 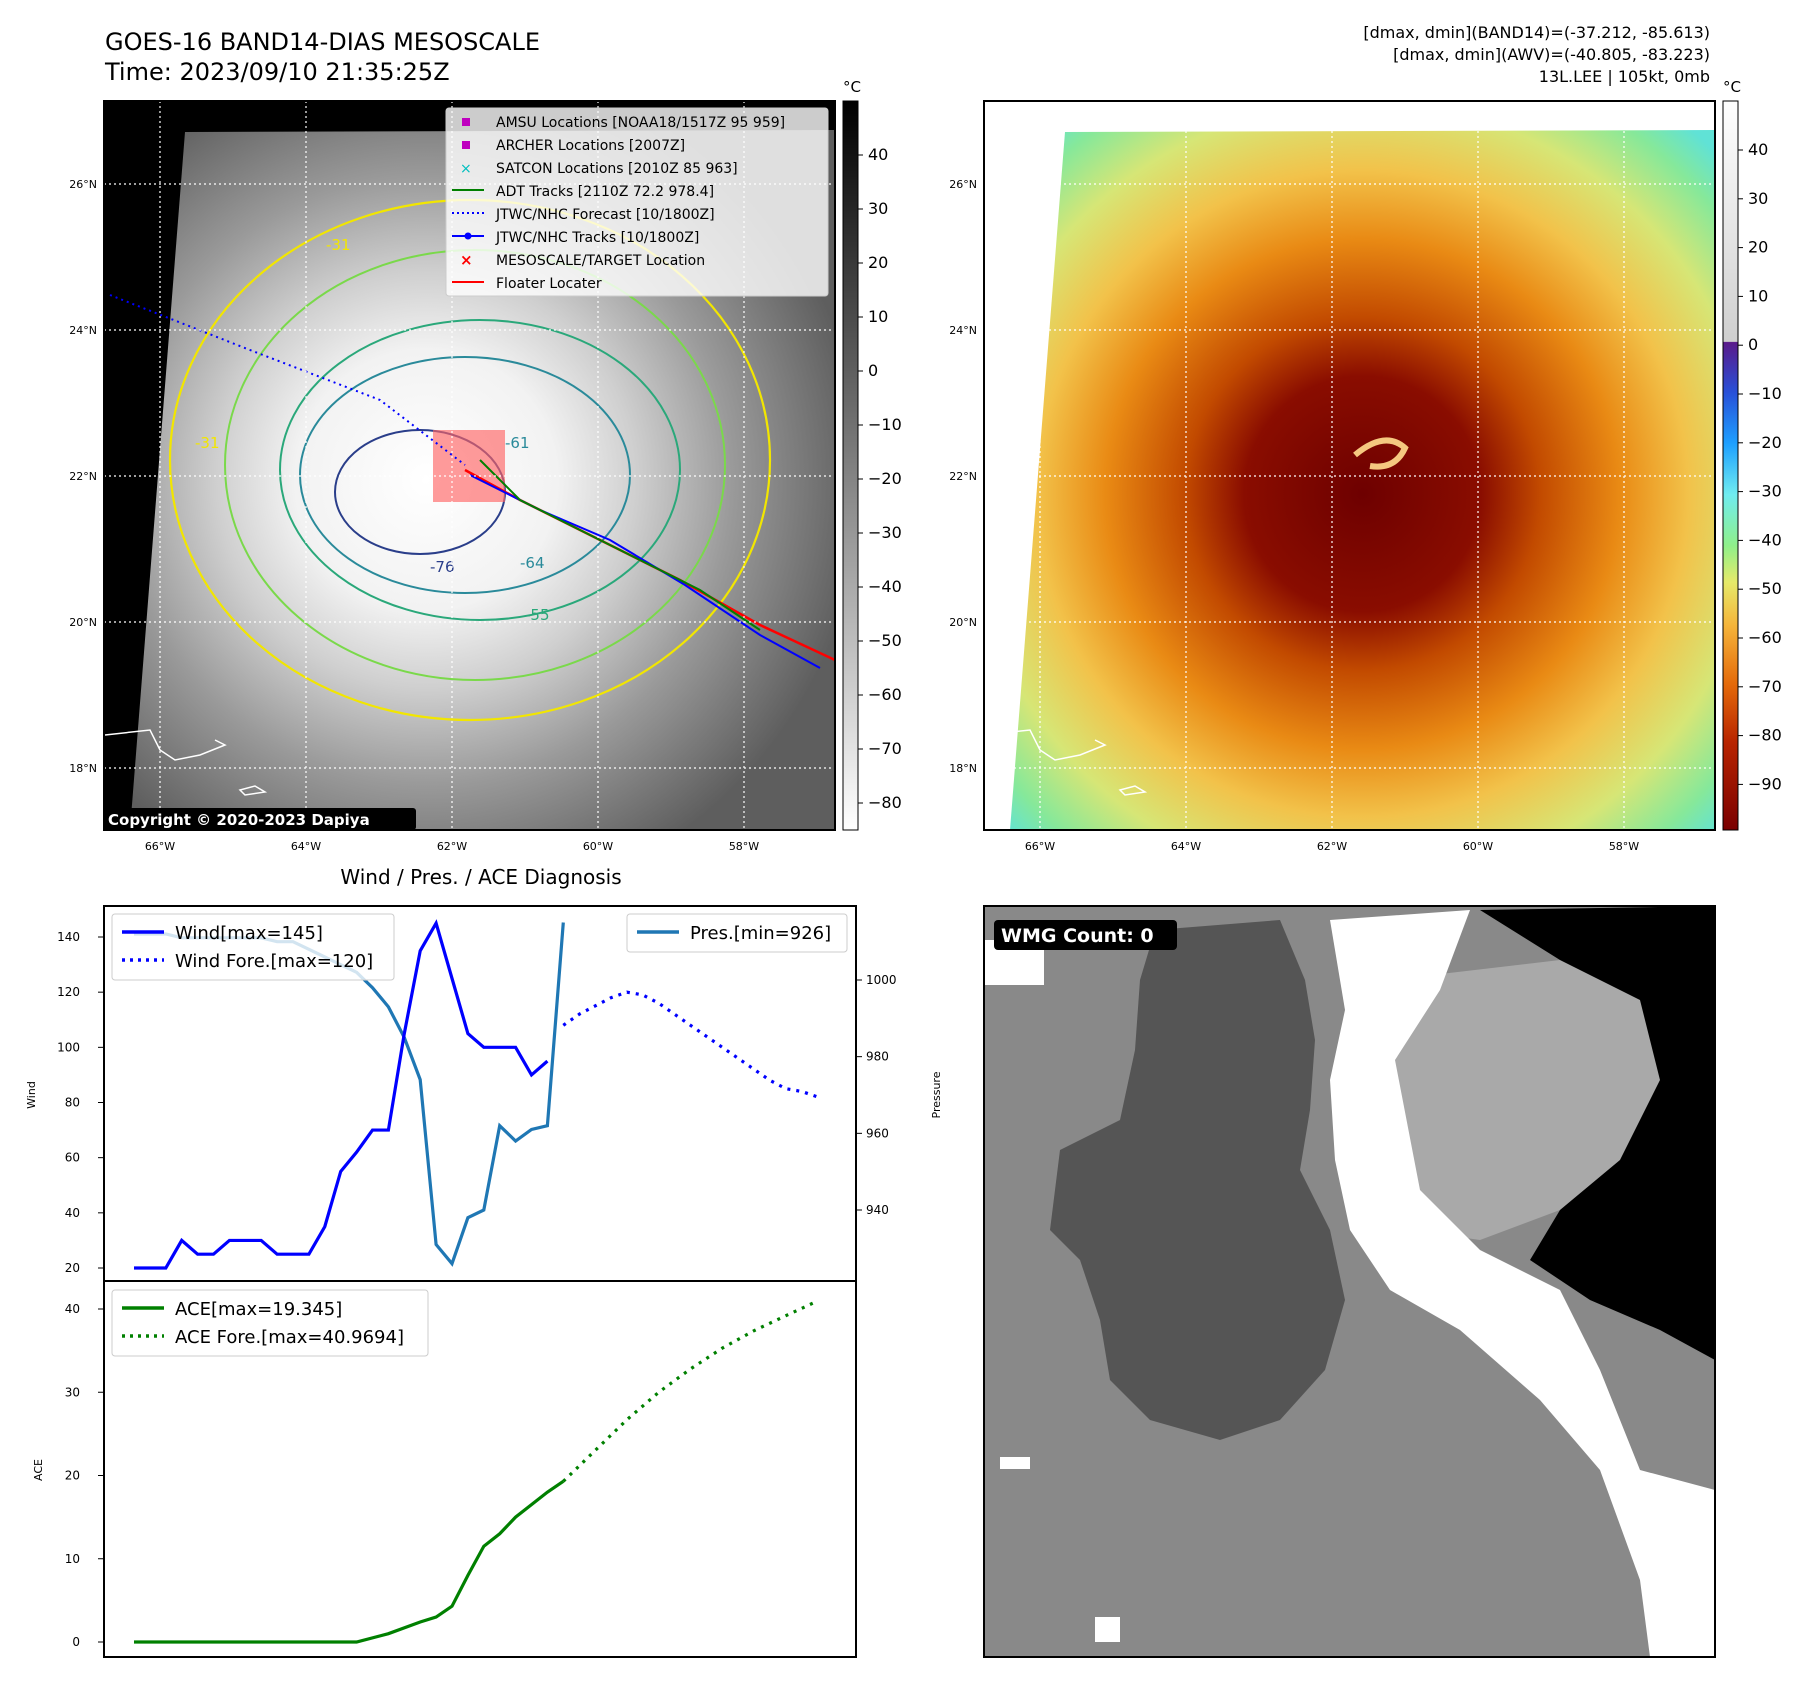 What do you see at coordinates (877, 1133) in the screenshot?
I see `pressure-y-tick-label: 960` at bounding box center [877, 1133].